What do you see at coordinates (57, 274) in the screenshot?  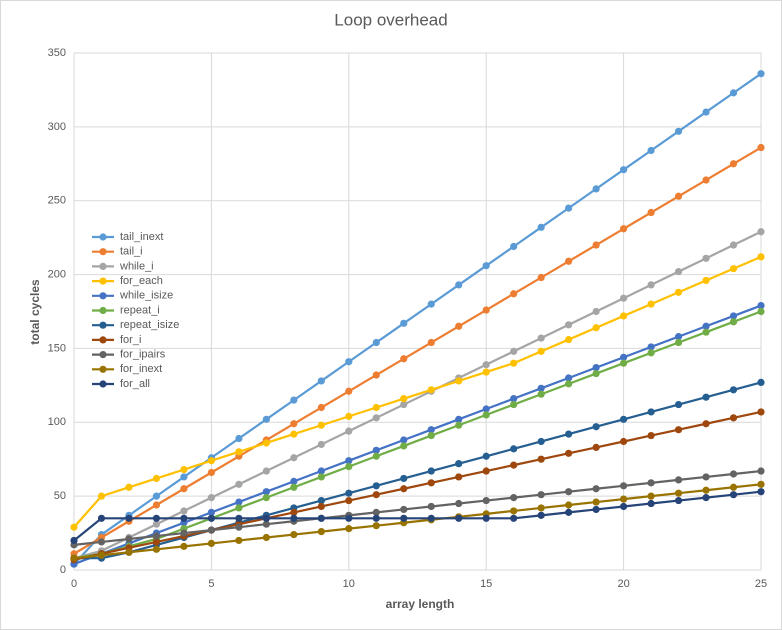 I see `y-tick-label: 200` at bounding box center [57, 274].